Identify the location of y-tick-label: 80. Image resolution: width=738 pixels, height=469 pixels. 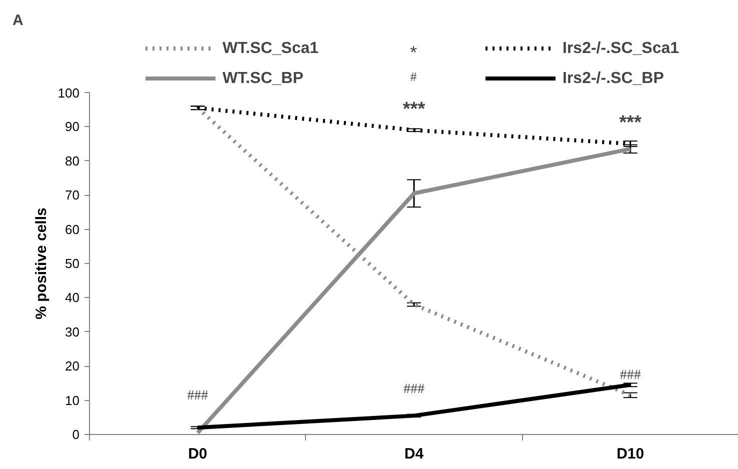
(72, 160).